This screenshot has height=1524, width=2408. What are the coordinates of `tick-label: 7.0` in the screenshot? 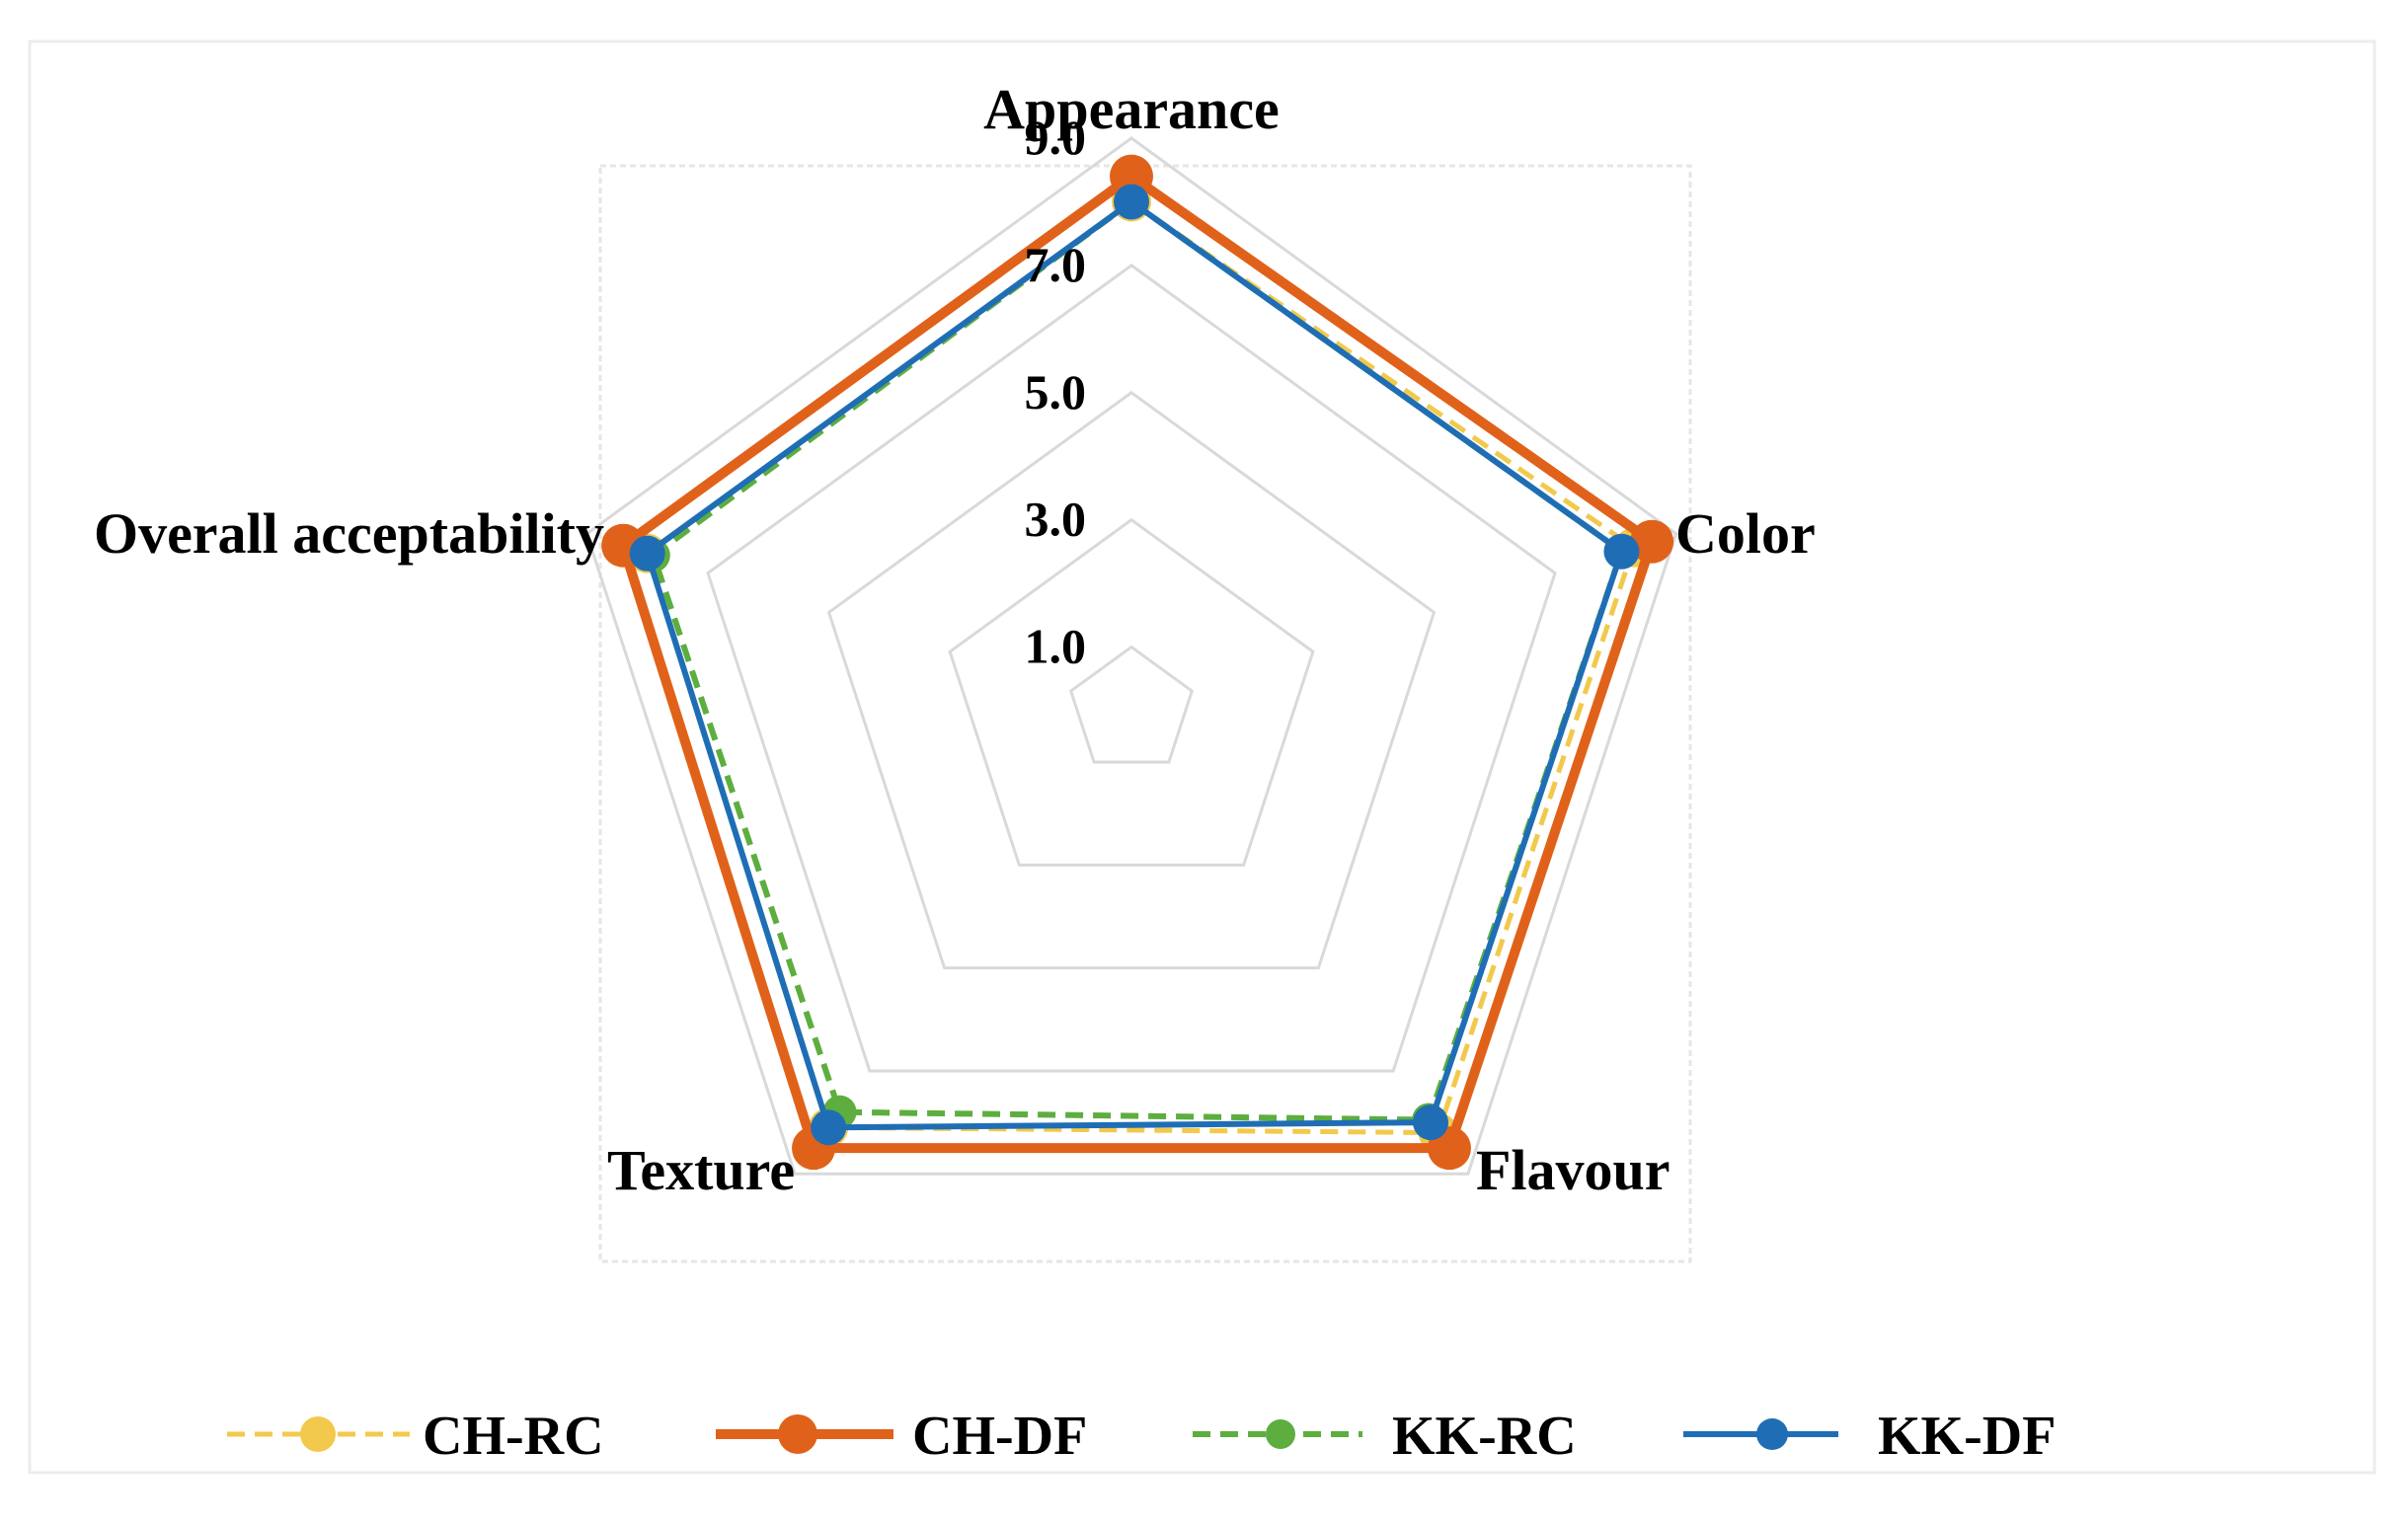 It's located at (1056, 264).